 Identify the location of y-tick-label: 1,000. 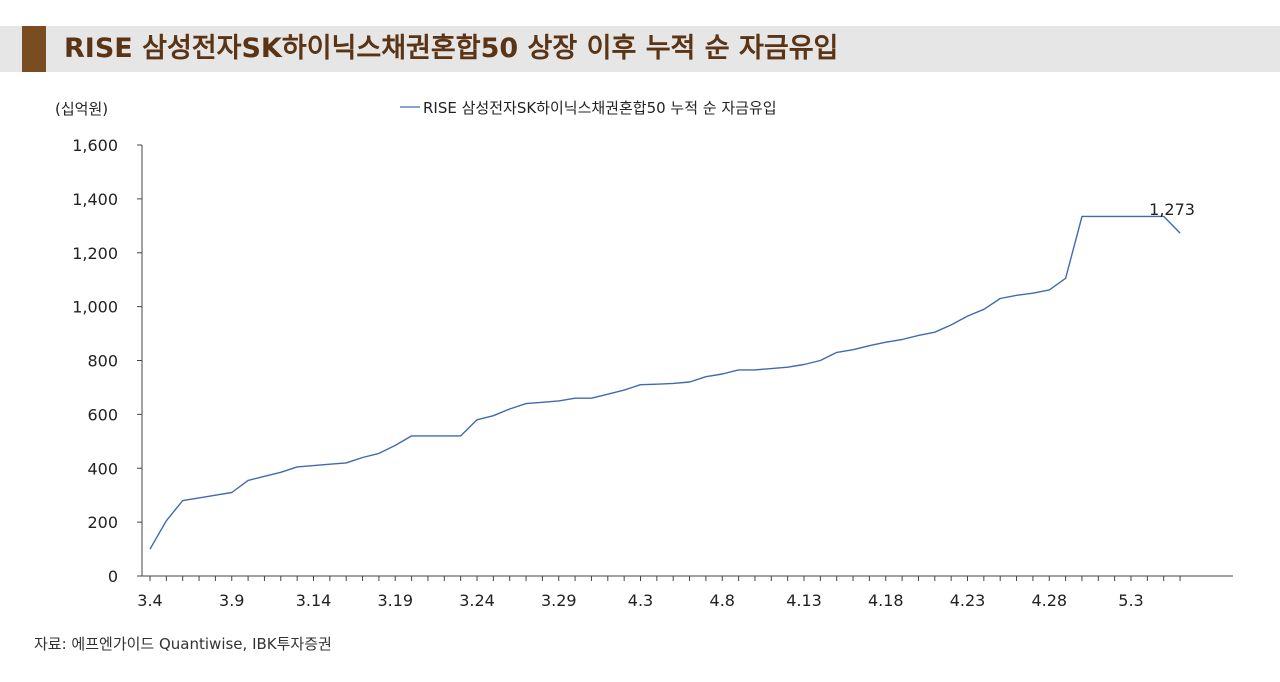
(95, 307).